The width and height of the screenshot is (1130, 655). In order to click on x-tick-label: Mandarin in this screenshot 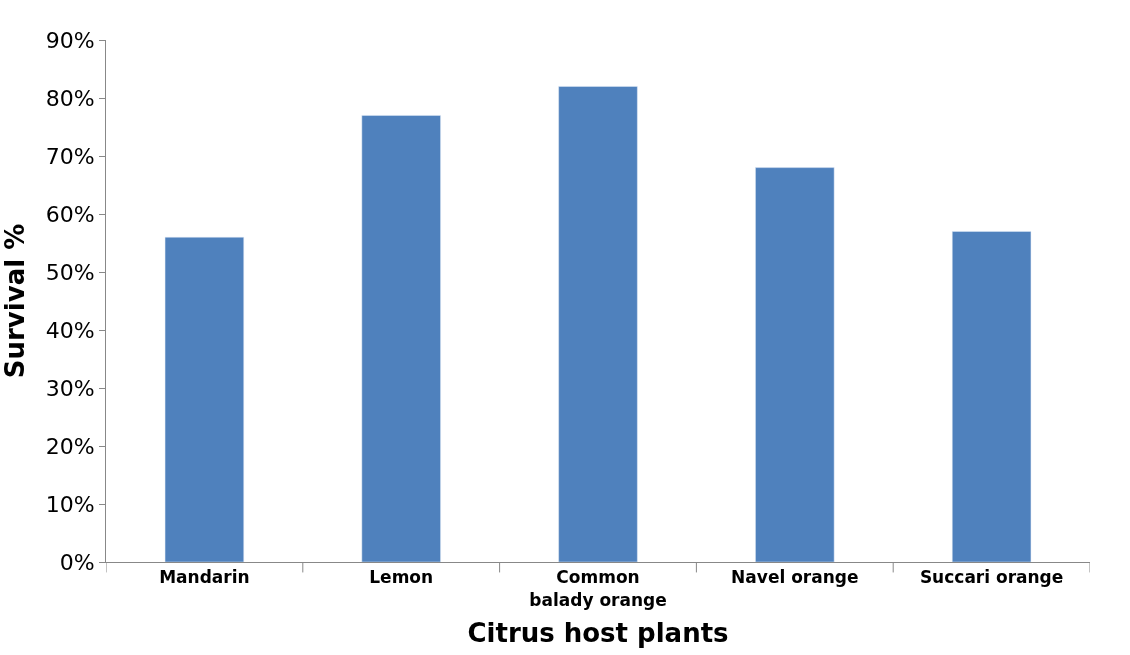, I will do `click(204, 577)`.